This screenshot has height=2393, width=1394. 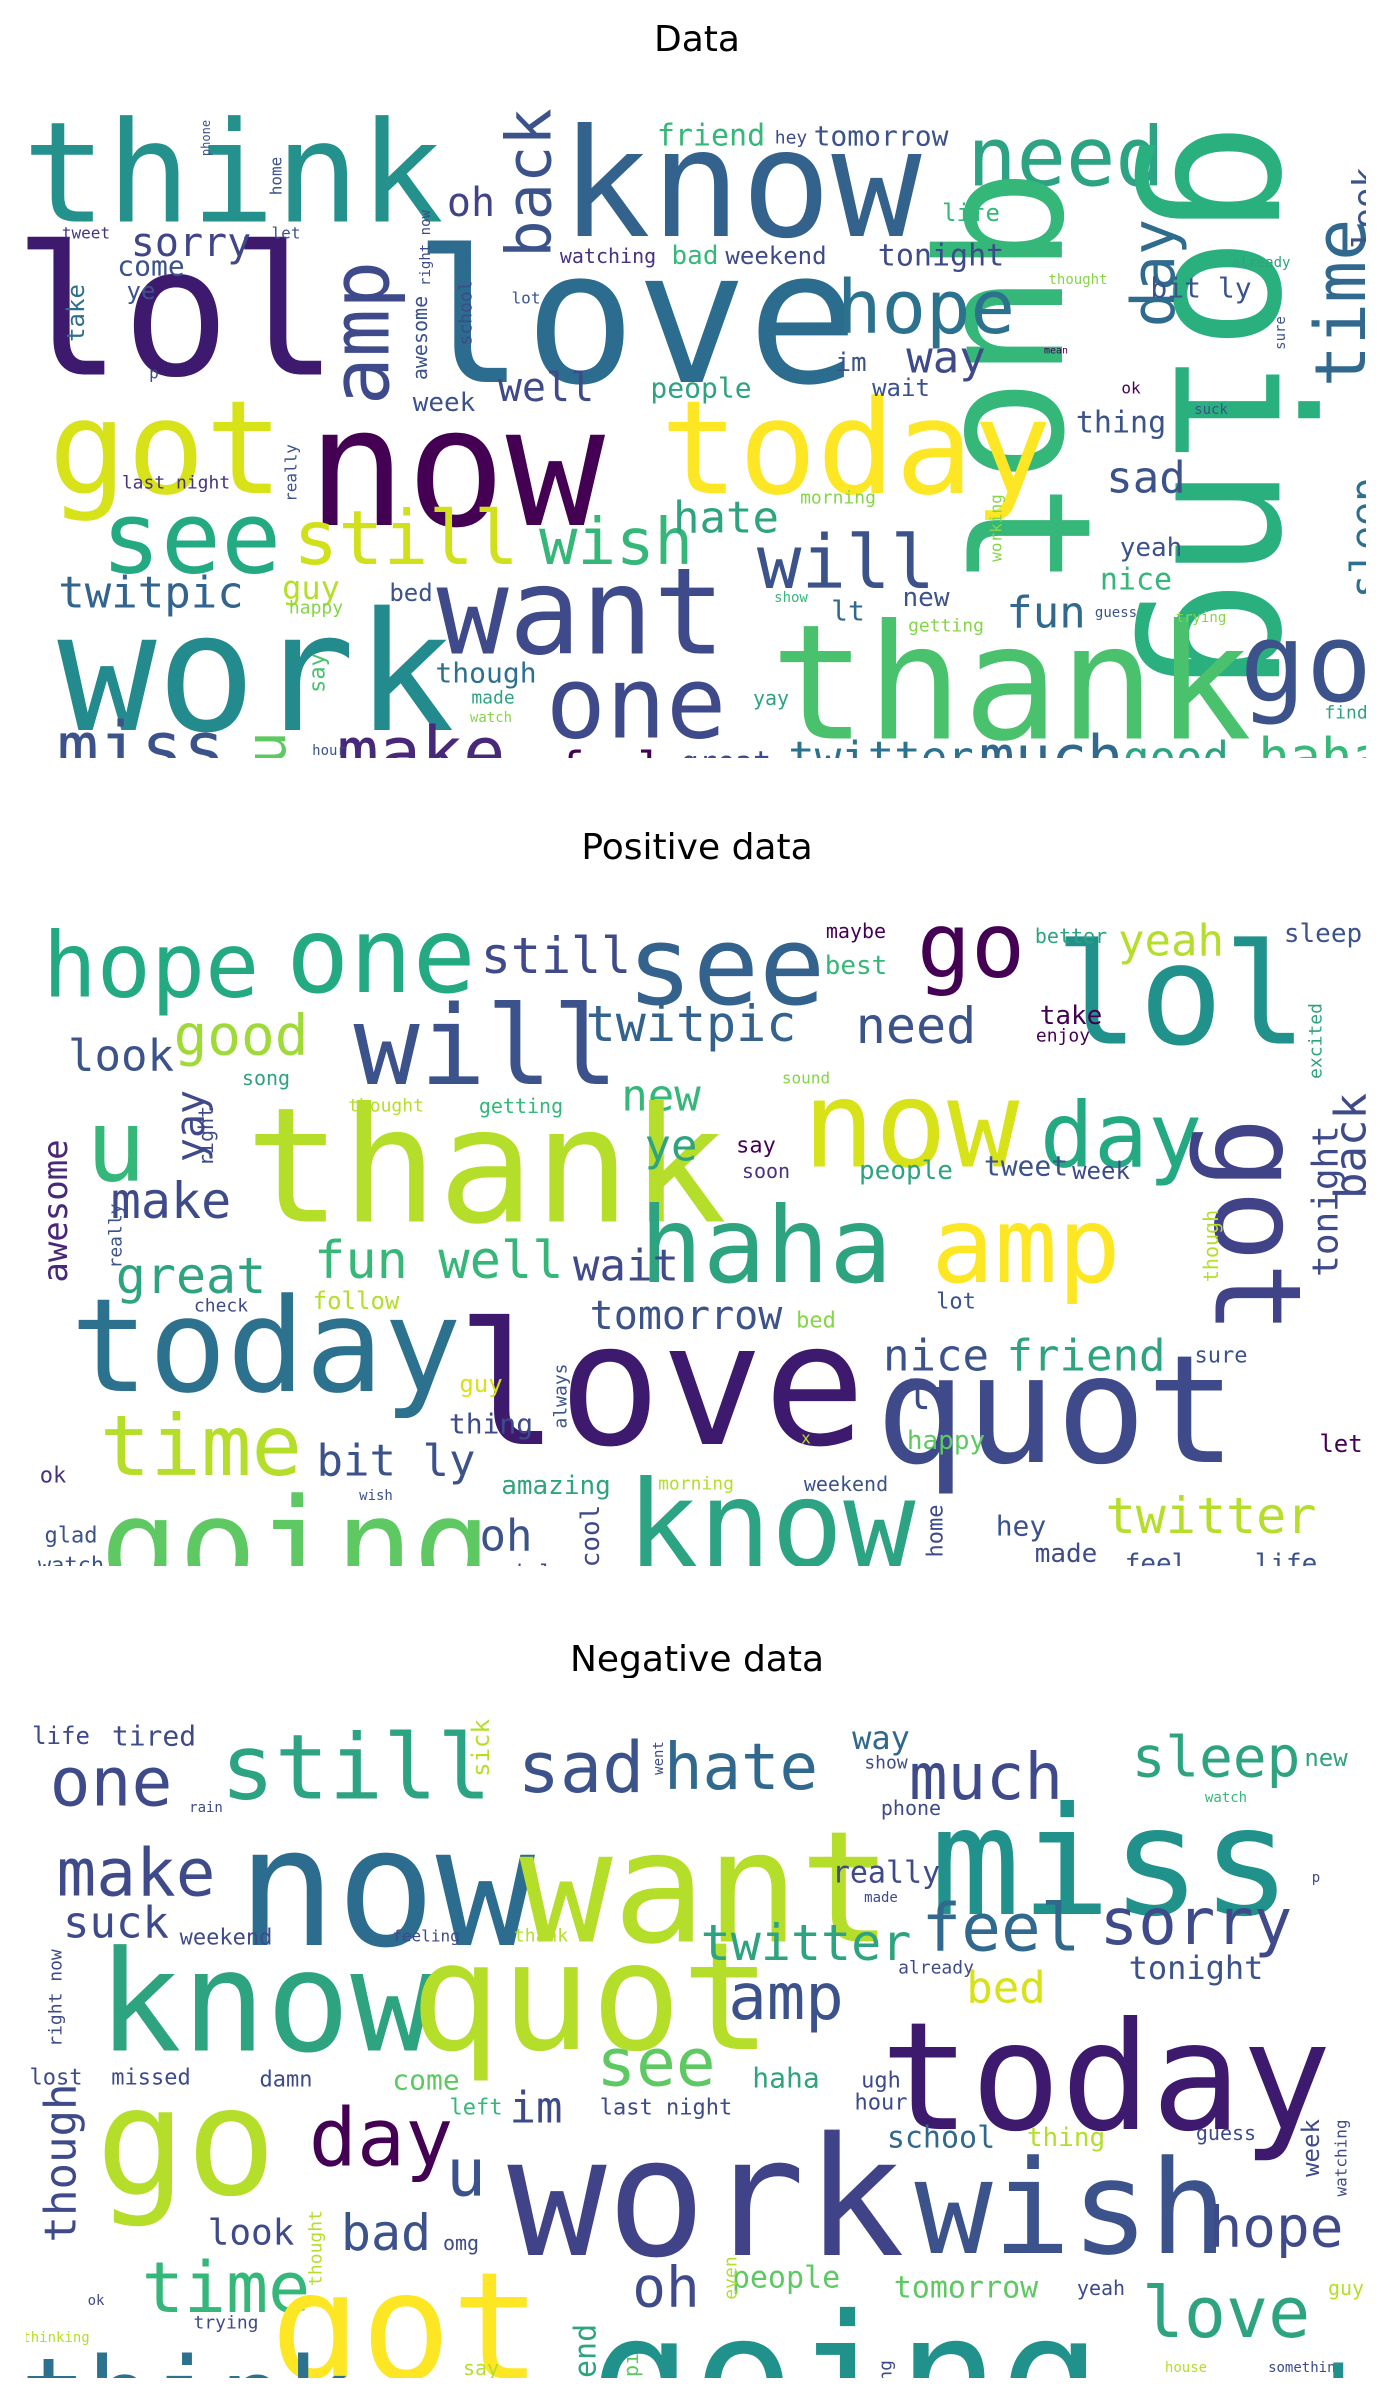 What do you see at coordinates (886, 2369) in the screenshot?
I see `word-getting: getting` at bounding box center [886, 2369].